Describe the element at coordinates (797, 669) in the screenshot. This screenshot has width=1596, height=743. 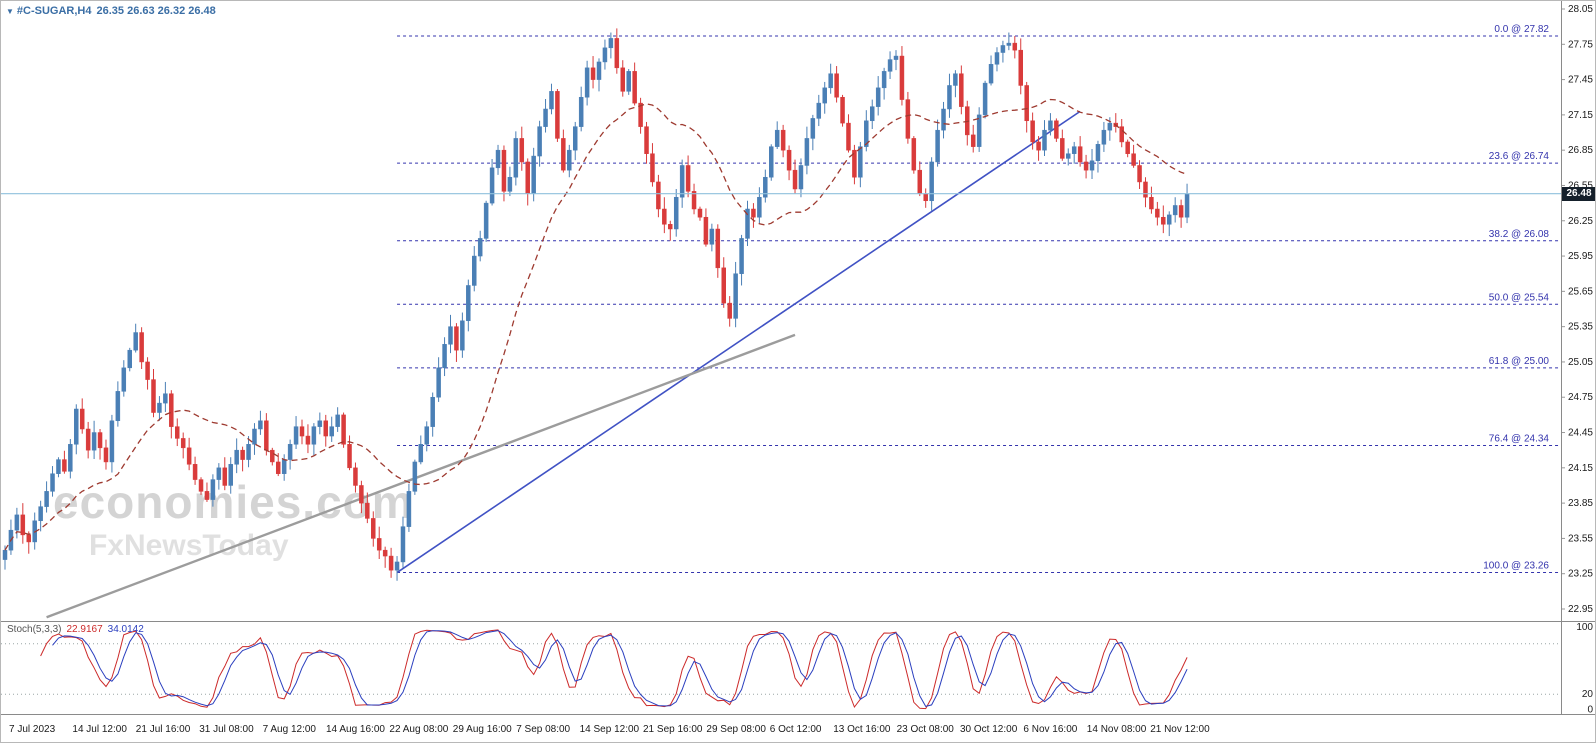
I see `stochastic-panel: 100 20 0` at that location.